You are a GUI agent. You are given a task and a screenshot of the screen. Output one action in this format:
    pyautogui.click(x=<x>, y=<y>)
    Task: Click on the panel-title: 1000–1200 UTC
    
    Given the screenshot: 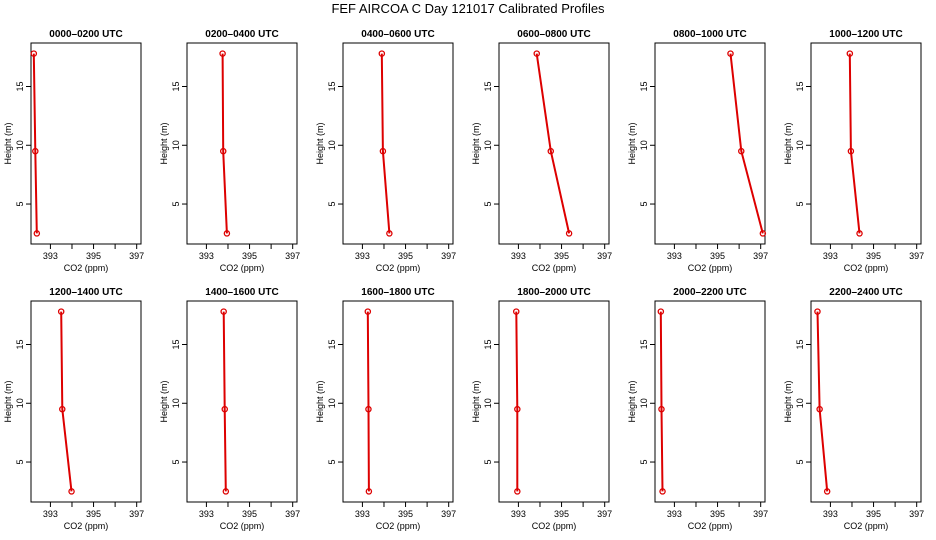 What is the action you would take?
    pyautogui.click(x=865, y=34)
    